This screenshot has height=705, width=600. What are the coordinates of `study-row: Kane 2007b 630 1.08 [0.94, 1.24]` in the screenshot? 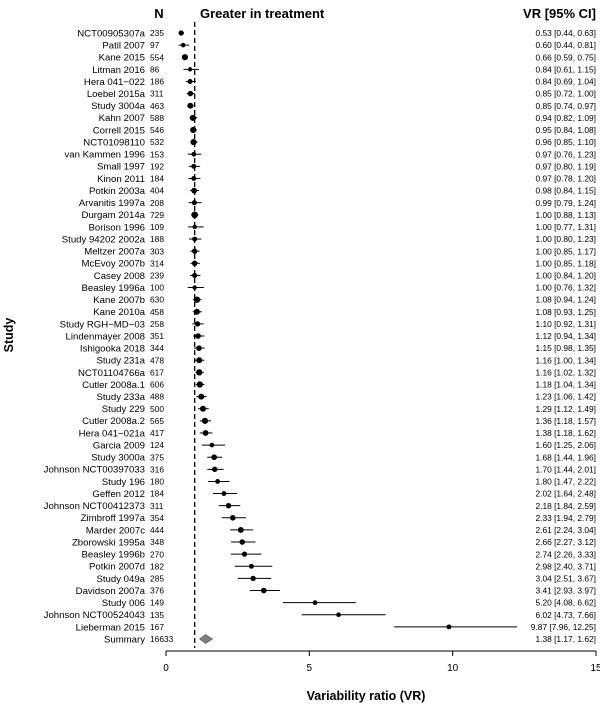 It's located at (344, 300).